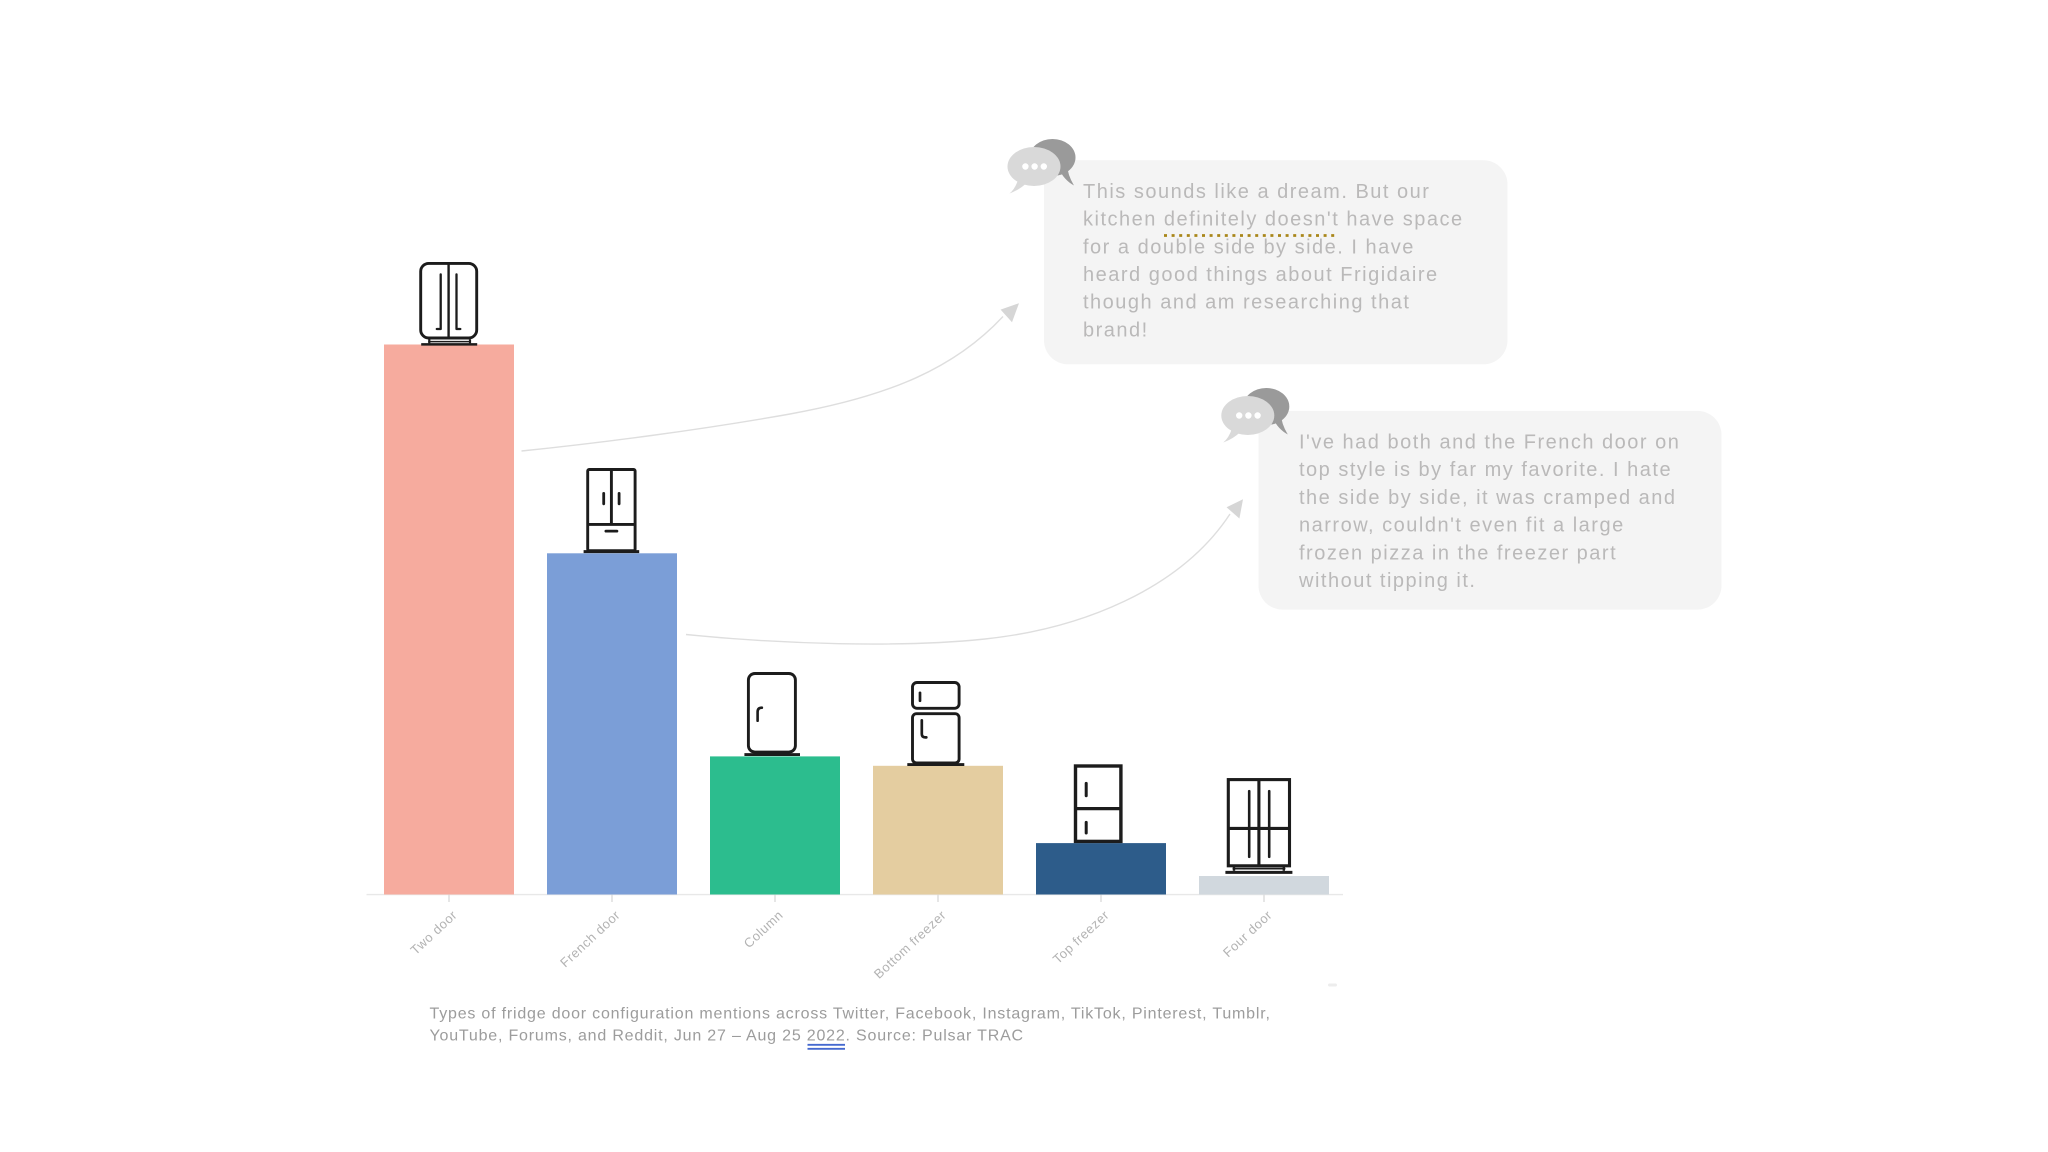  Describe the element at coordinates (1489, 443) in the screenshot. I see `svg-text:I've had both and the French d: I've had both and the French door on` at that location.